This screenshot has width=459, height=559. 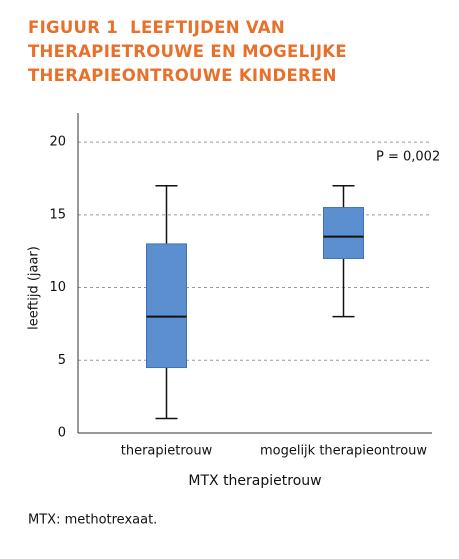 What do you see at coordinates (254, 481) in the screenshot?
I see `x-axis-label: MTX therapietrouw` at bounding box center [254, 481].